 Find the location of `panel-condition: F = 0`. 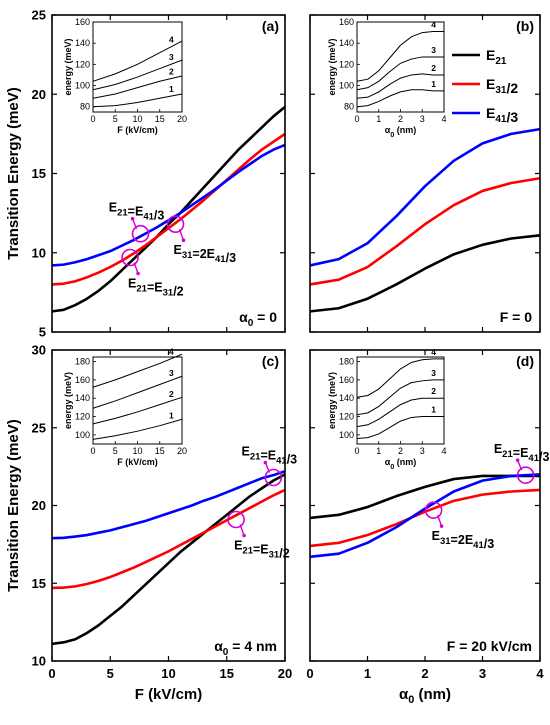

panel-condition: F = 0 is located at coordinates (516, 317).